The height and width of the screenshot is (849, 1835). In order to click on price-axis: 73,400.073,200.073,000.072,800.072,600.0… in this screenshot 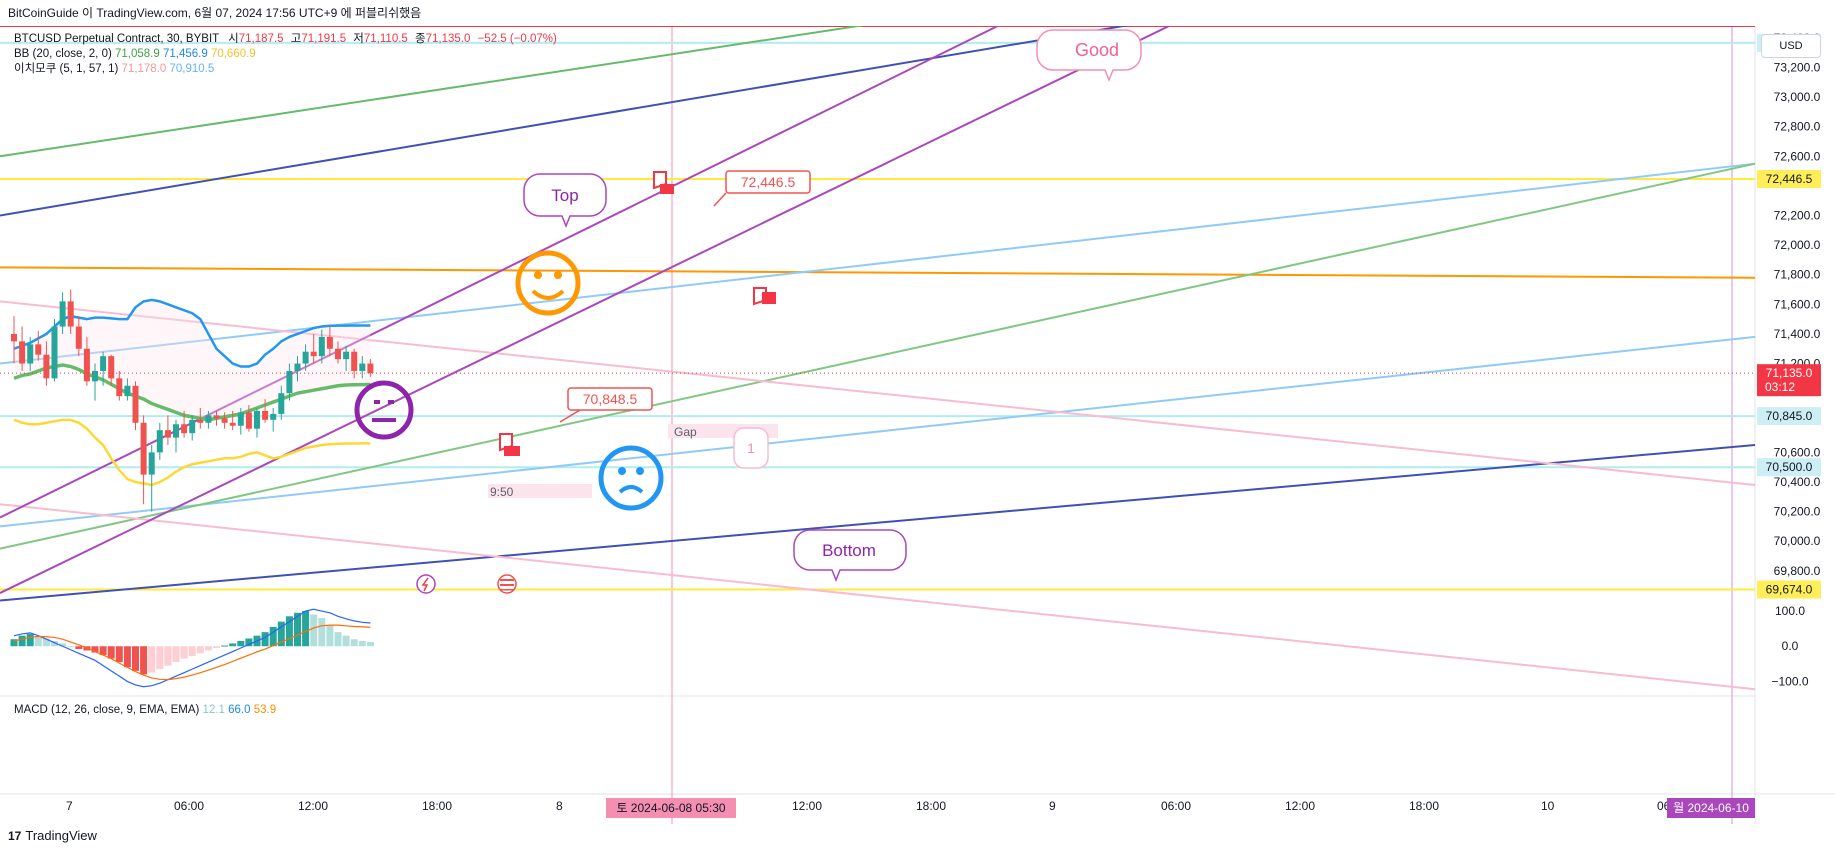, I will do `click(1789, 315)`.